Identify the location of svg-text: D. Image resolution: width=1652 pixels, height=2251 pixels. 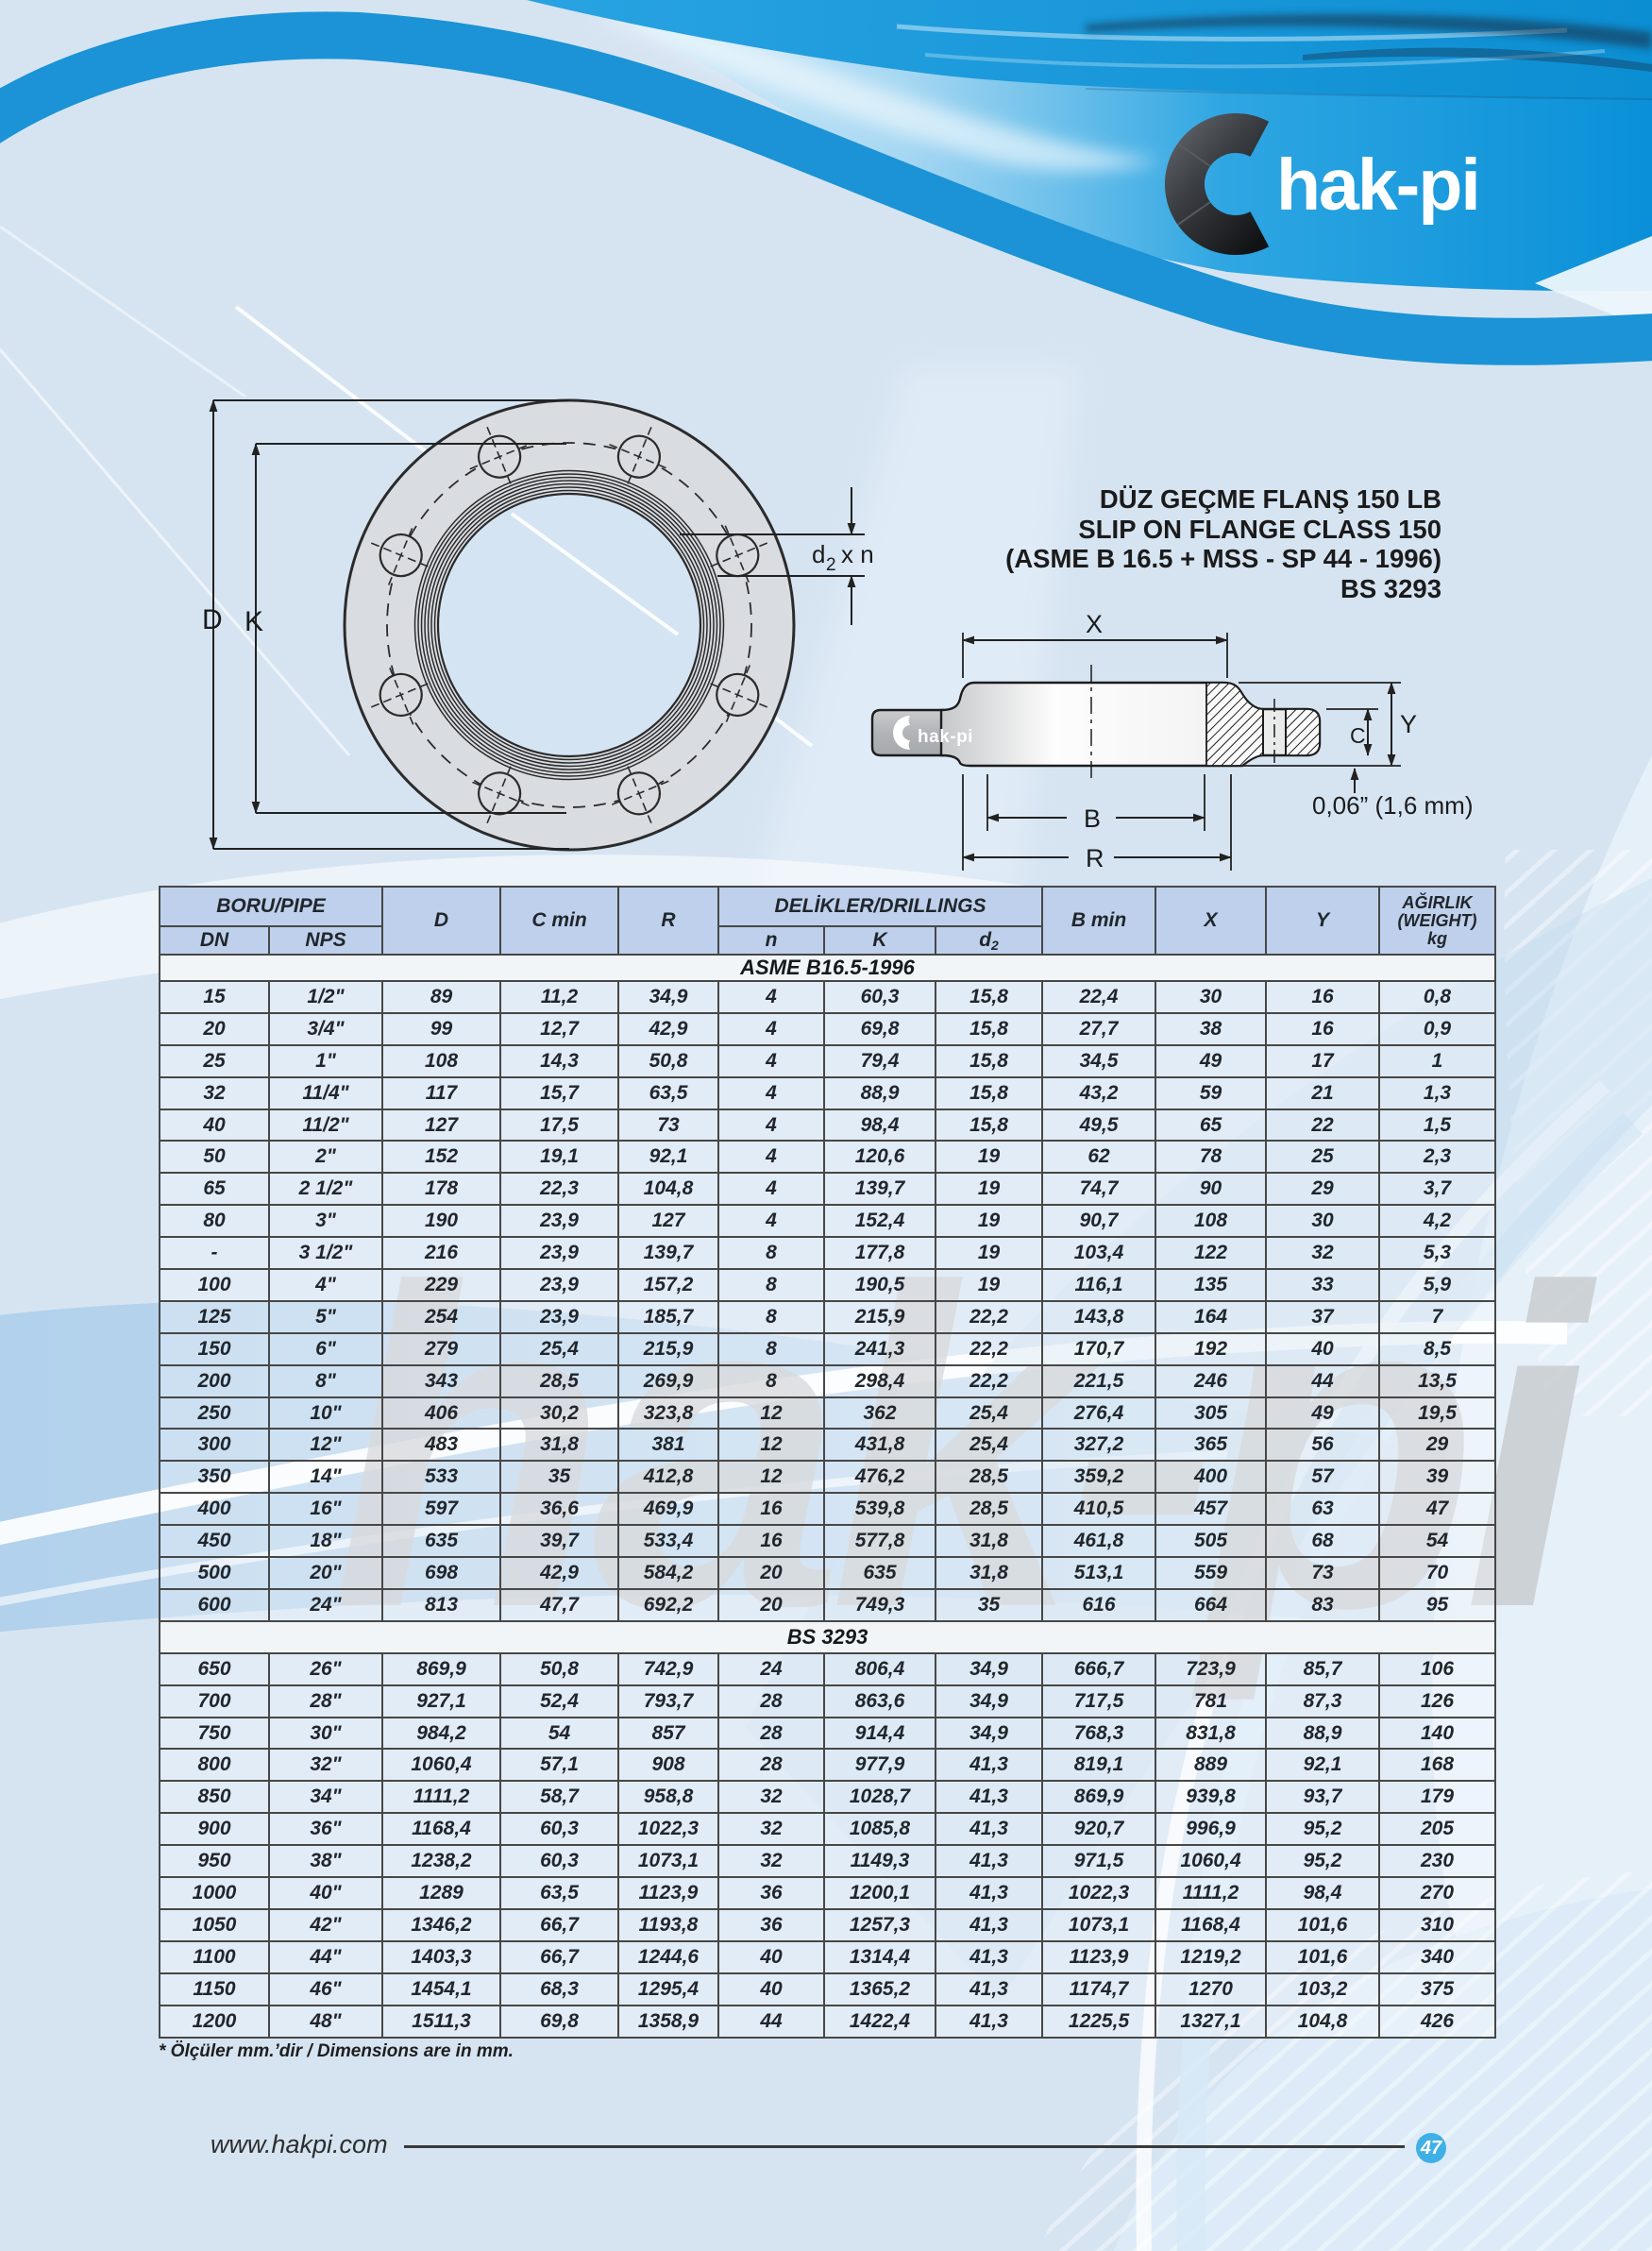
(212, 619).